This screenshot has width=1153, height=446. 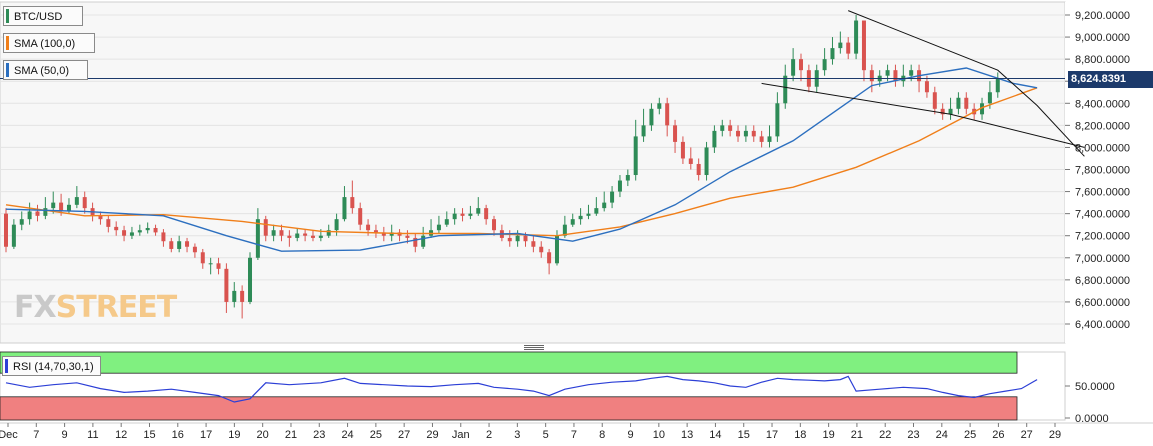 I want to click on fxstreet-logo: FXSTREET, so click(x=95, y=307).